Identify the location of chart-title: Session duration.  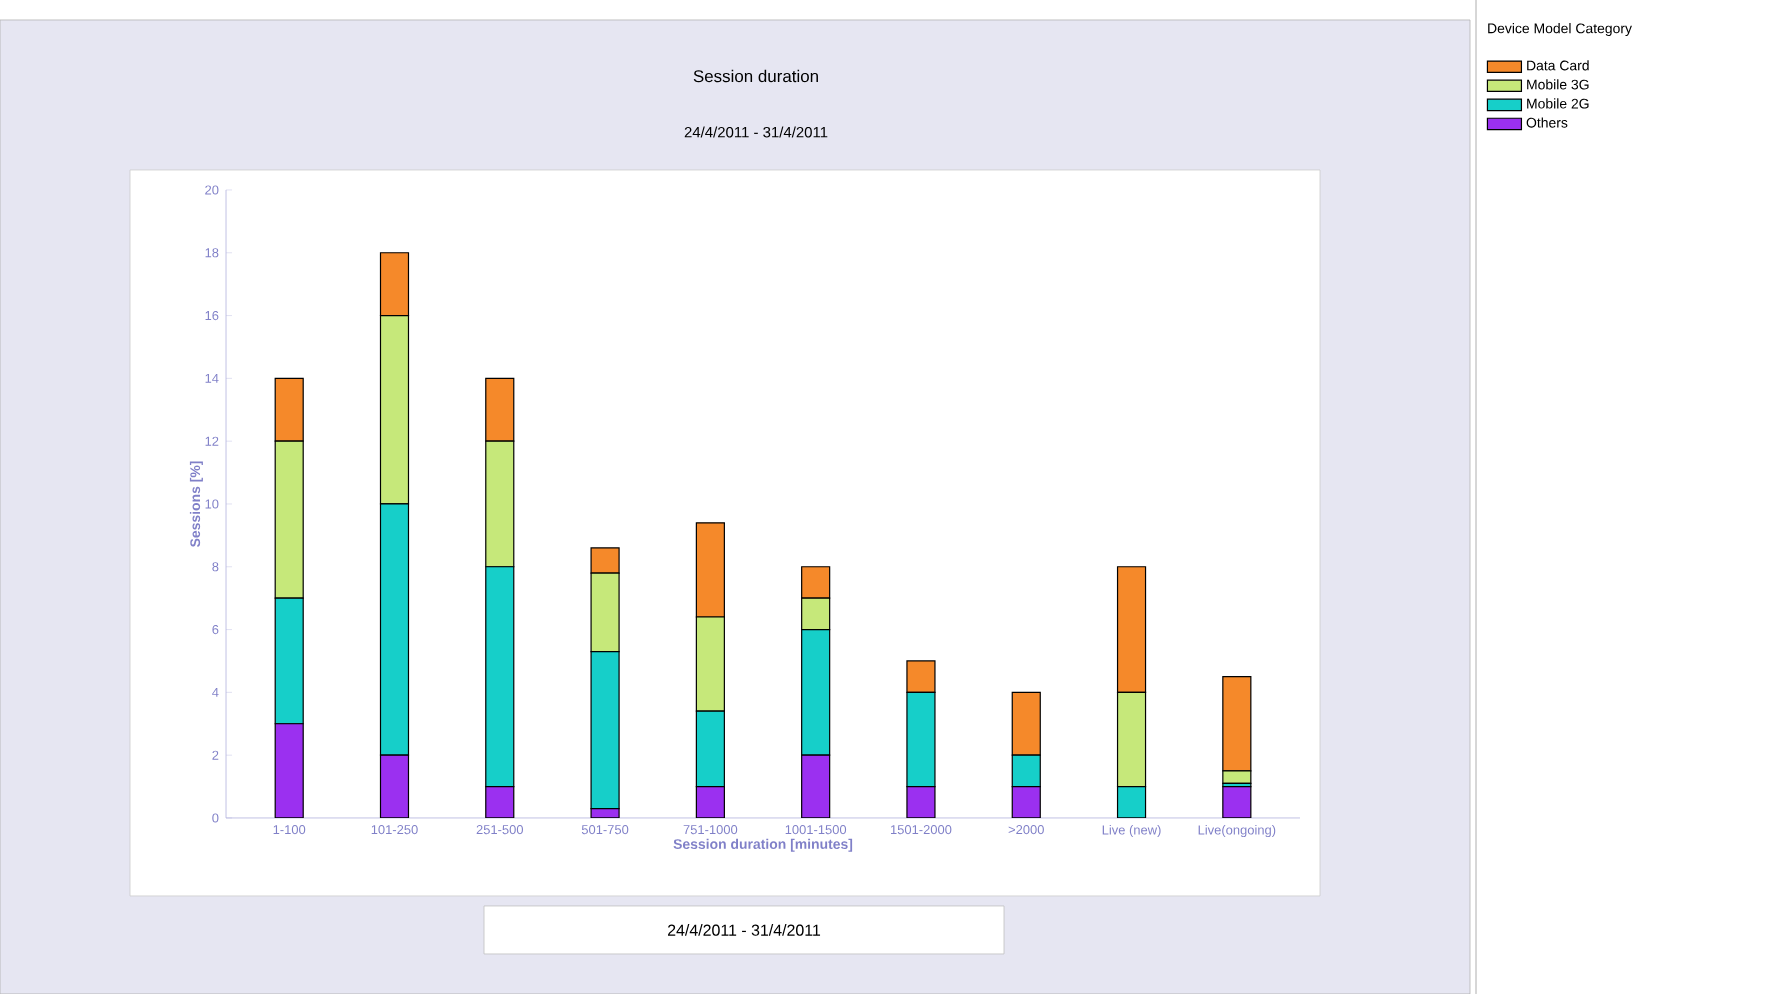
(755, 76).